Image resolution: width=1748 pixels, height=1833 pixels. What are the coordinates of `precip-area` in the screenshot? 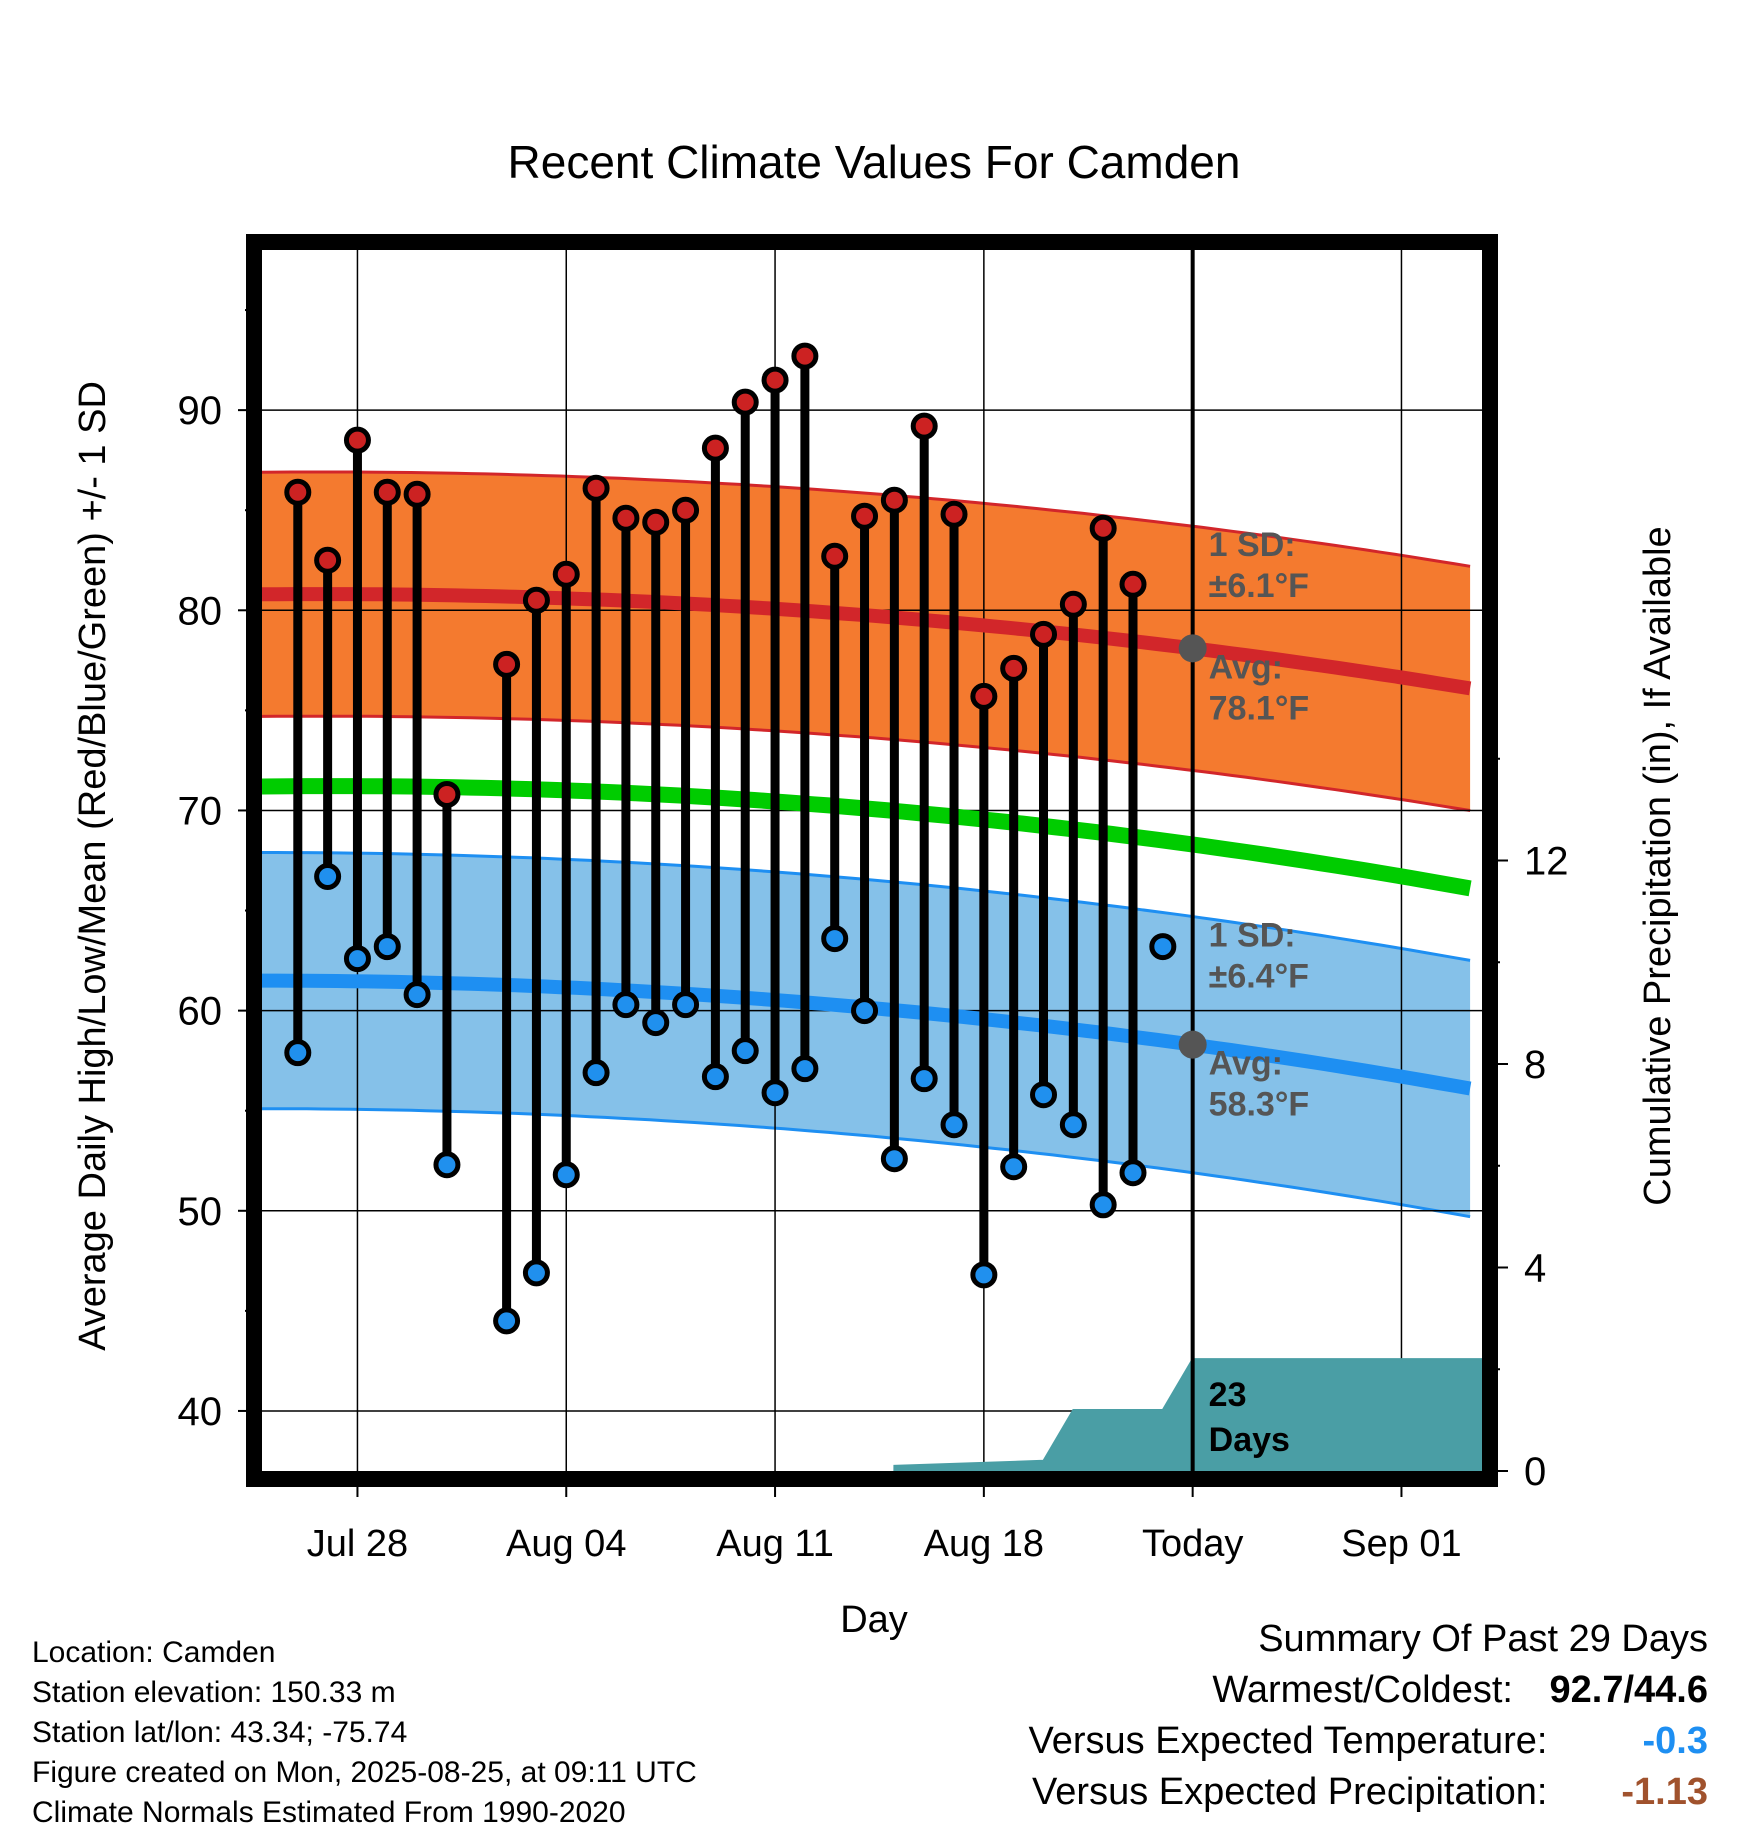 It's located at (1187, 1414).